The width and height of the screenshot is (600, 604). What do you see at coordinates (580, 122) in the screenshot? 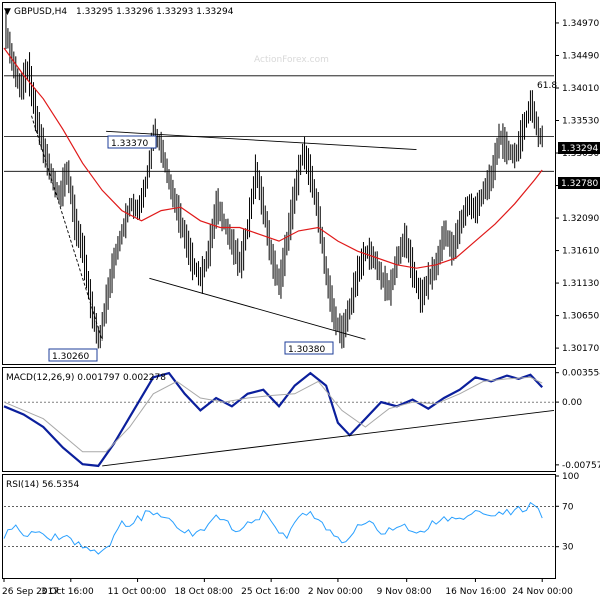
I see `price-tick-label: 1.33530` at bounding box center [580, 122].